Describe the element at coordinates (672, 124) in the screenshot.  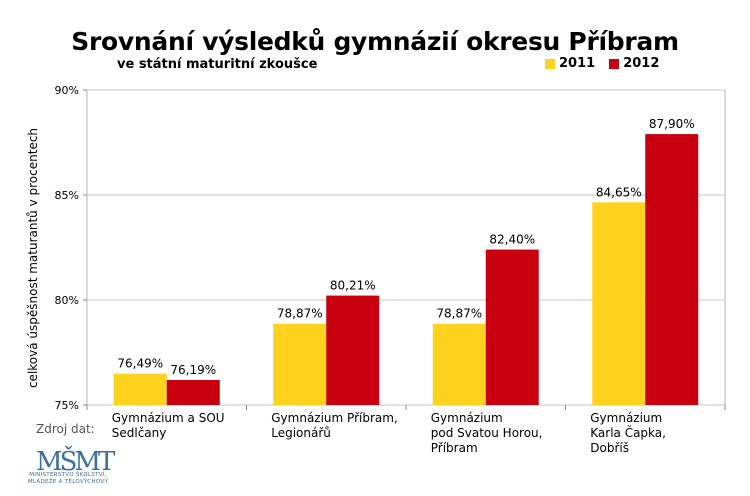
I see `data-label: 87,90%` at that location.